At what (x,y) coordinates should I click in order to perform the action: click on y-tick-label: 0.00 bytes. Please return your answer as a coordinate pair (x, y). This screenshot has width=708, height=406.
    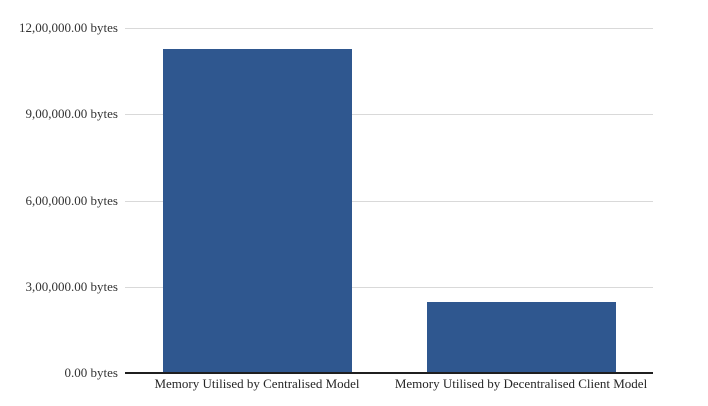
    Looking at the image, I should click on (91, 372).